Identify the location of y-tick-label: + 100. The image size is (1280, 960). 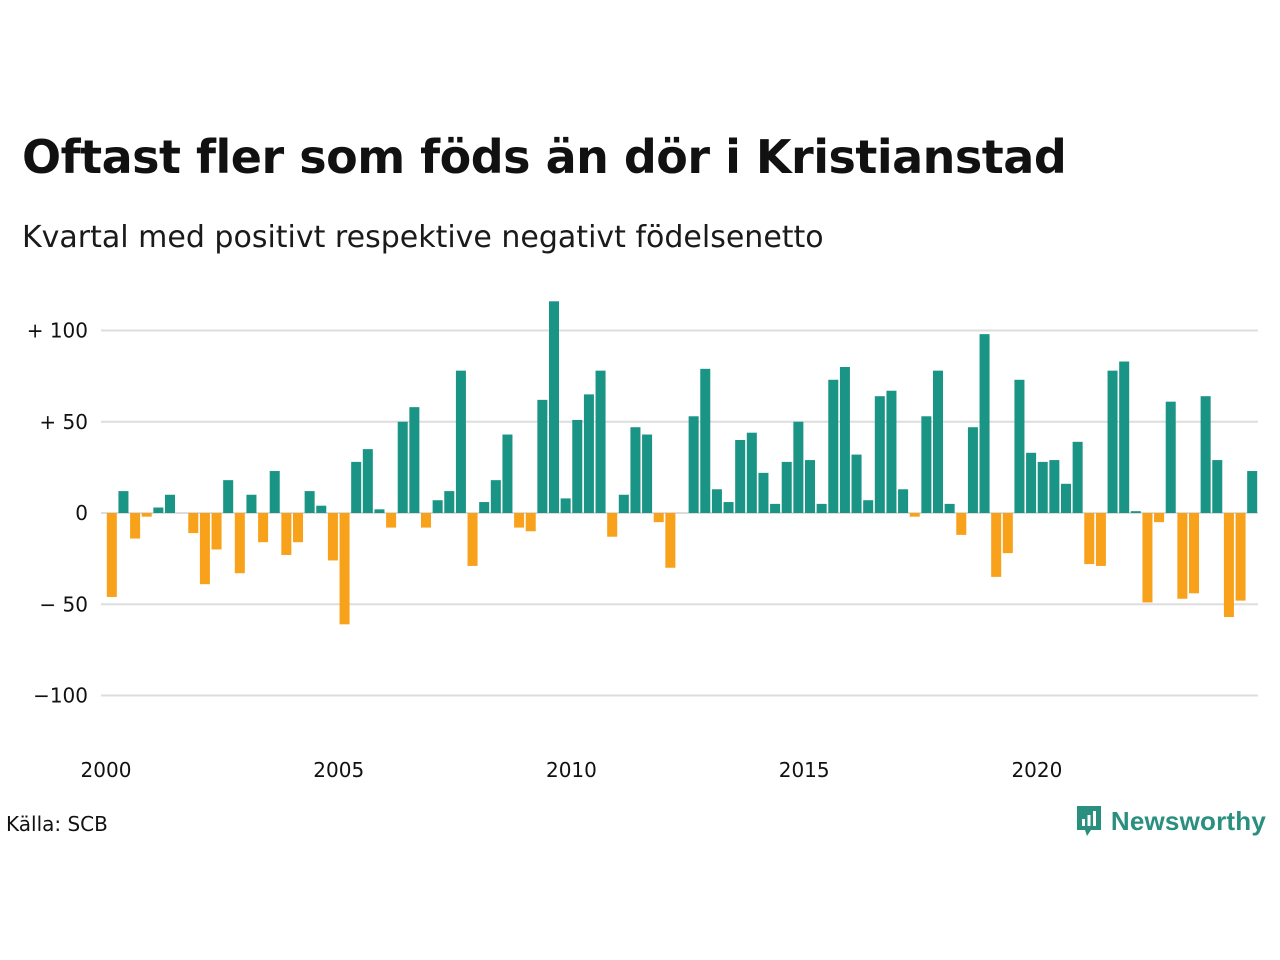
(57, 331).